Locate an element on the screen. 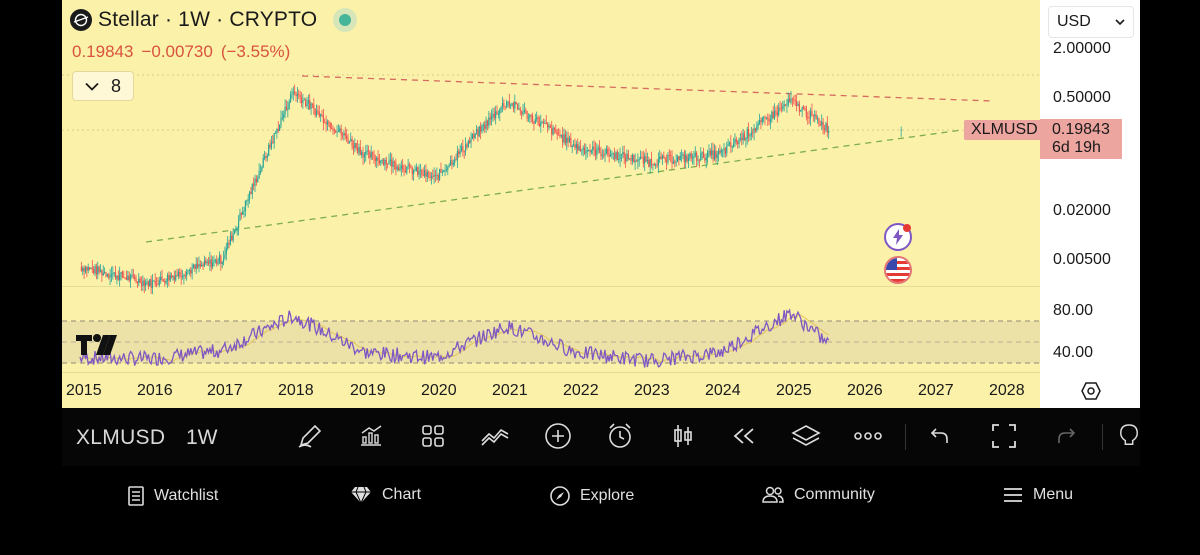 This screenshot has width=1200, height=555. time-axis-border is located at coordinates (551, 372).